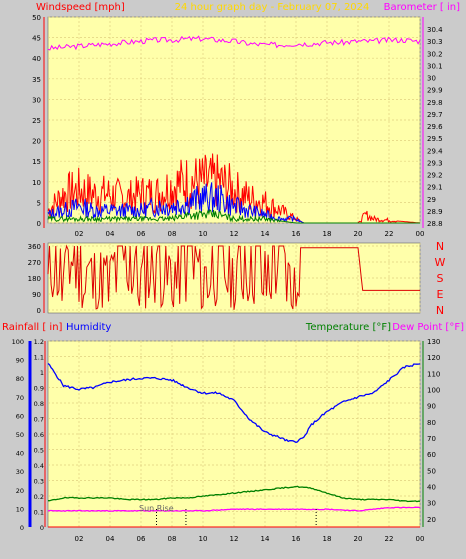 This screenshot has height=559, width=466. Describe the element at coordinates (234, 43) in the screenshot. I see `barometer-line` at that location.